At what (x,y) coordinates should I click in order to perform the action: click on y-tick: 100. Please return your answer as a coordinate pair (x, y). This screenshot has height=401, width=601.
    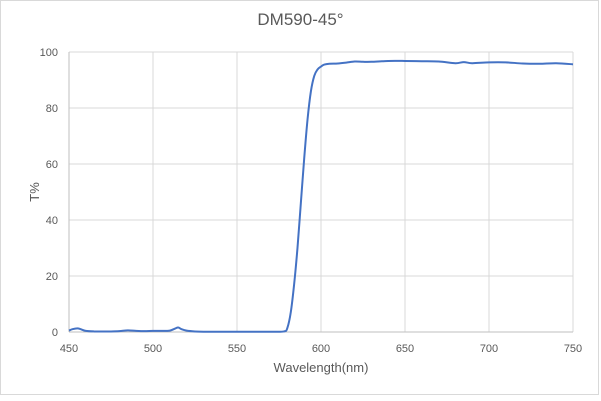
    Looking at the image, I should click on (49, 53).